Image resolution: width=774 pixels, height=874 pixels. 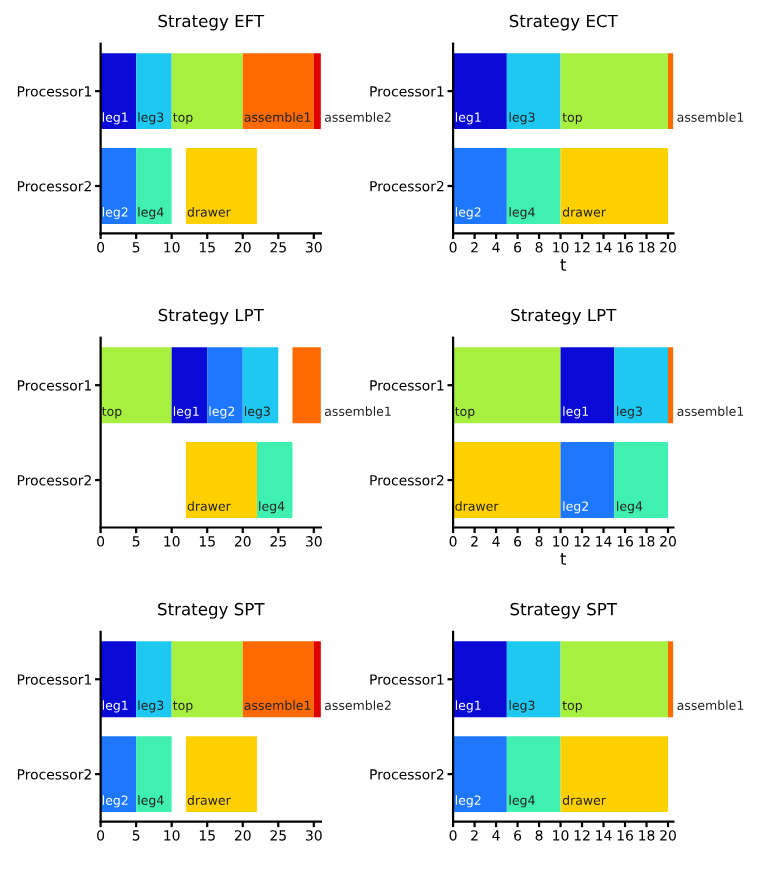 I want to click on chart-title: Strategy ECT, so click(x=563, y=22).